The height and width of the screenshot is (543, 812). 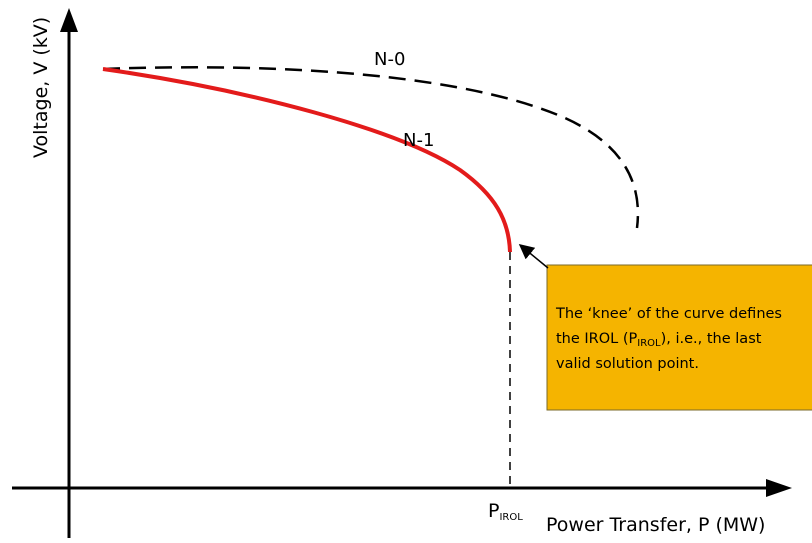 I want to click on callout-box, so click(x=679, y=337).